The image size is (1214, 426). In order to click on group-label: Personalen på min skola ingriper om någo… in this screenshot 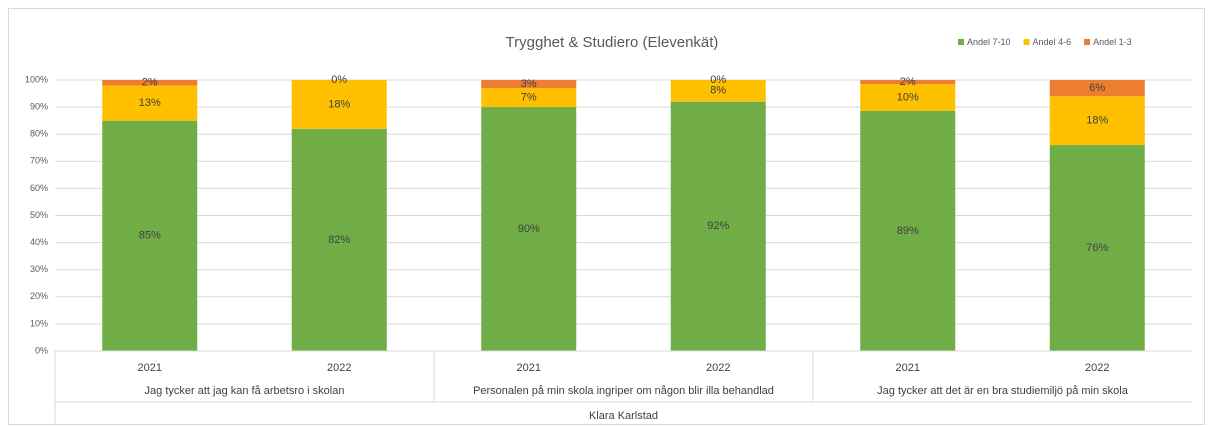, I will do `click(623, 391)`.